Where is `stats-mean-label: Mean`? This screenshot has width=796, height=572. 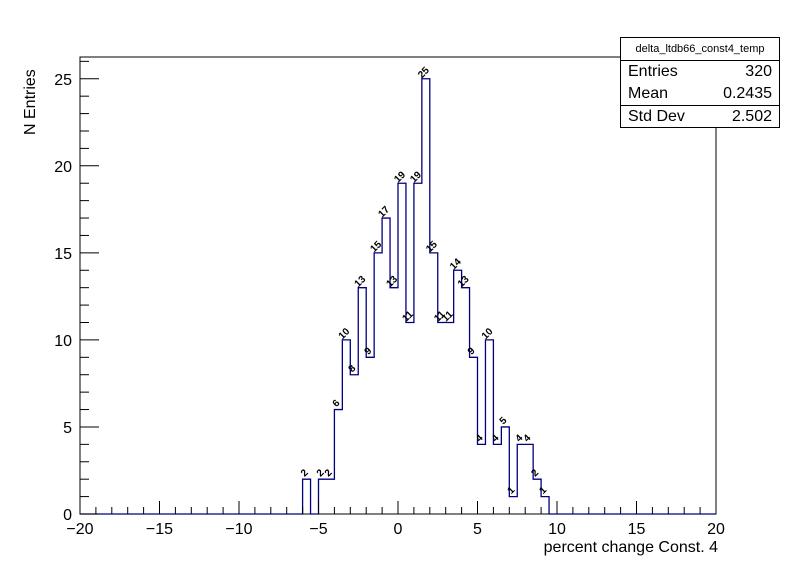 stats-mean-label: Mean is located at coordinates (648, 93).